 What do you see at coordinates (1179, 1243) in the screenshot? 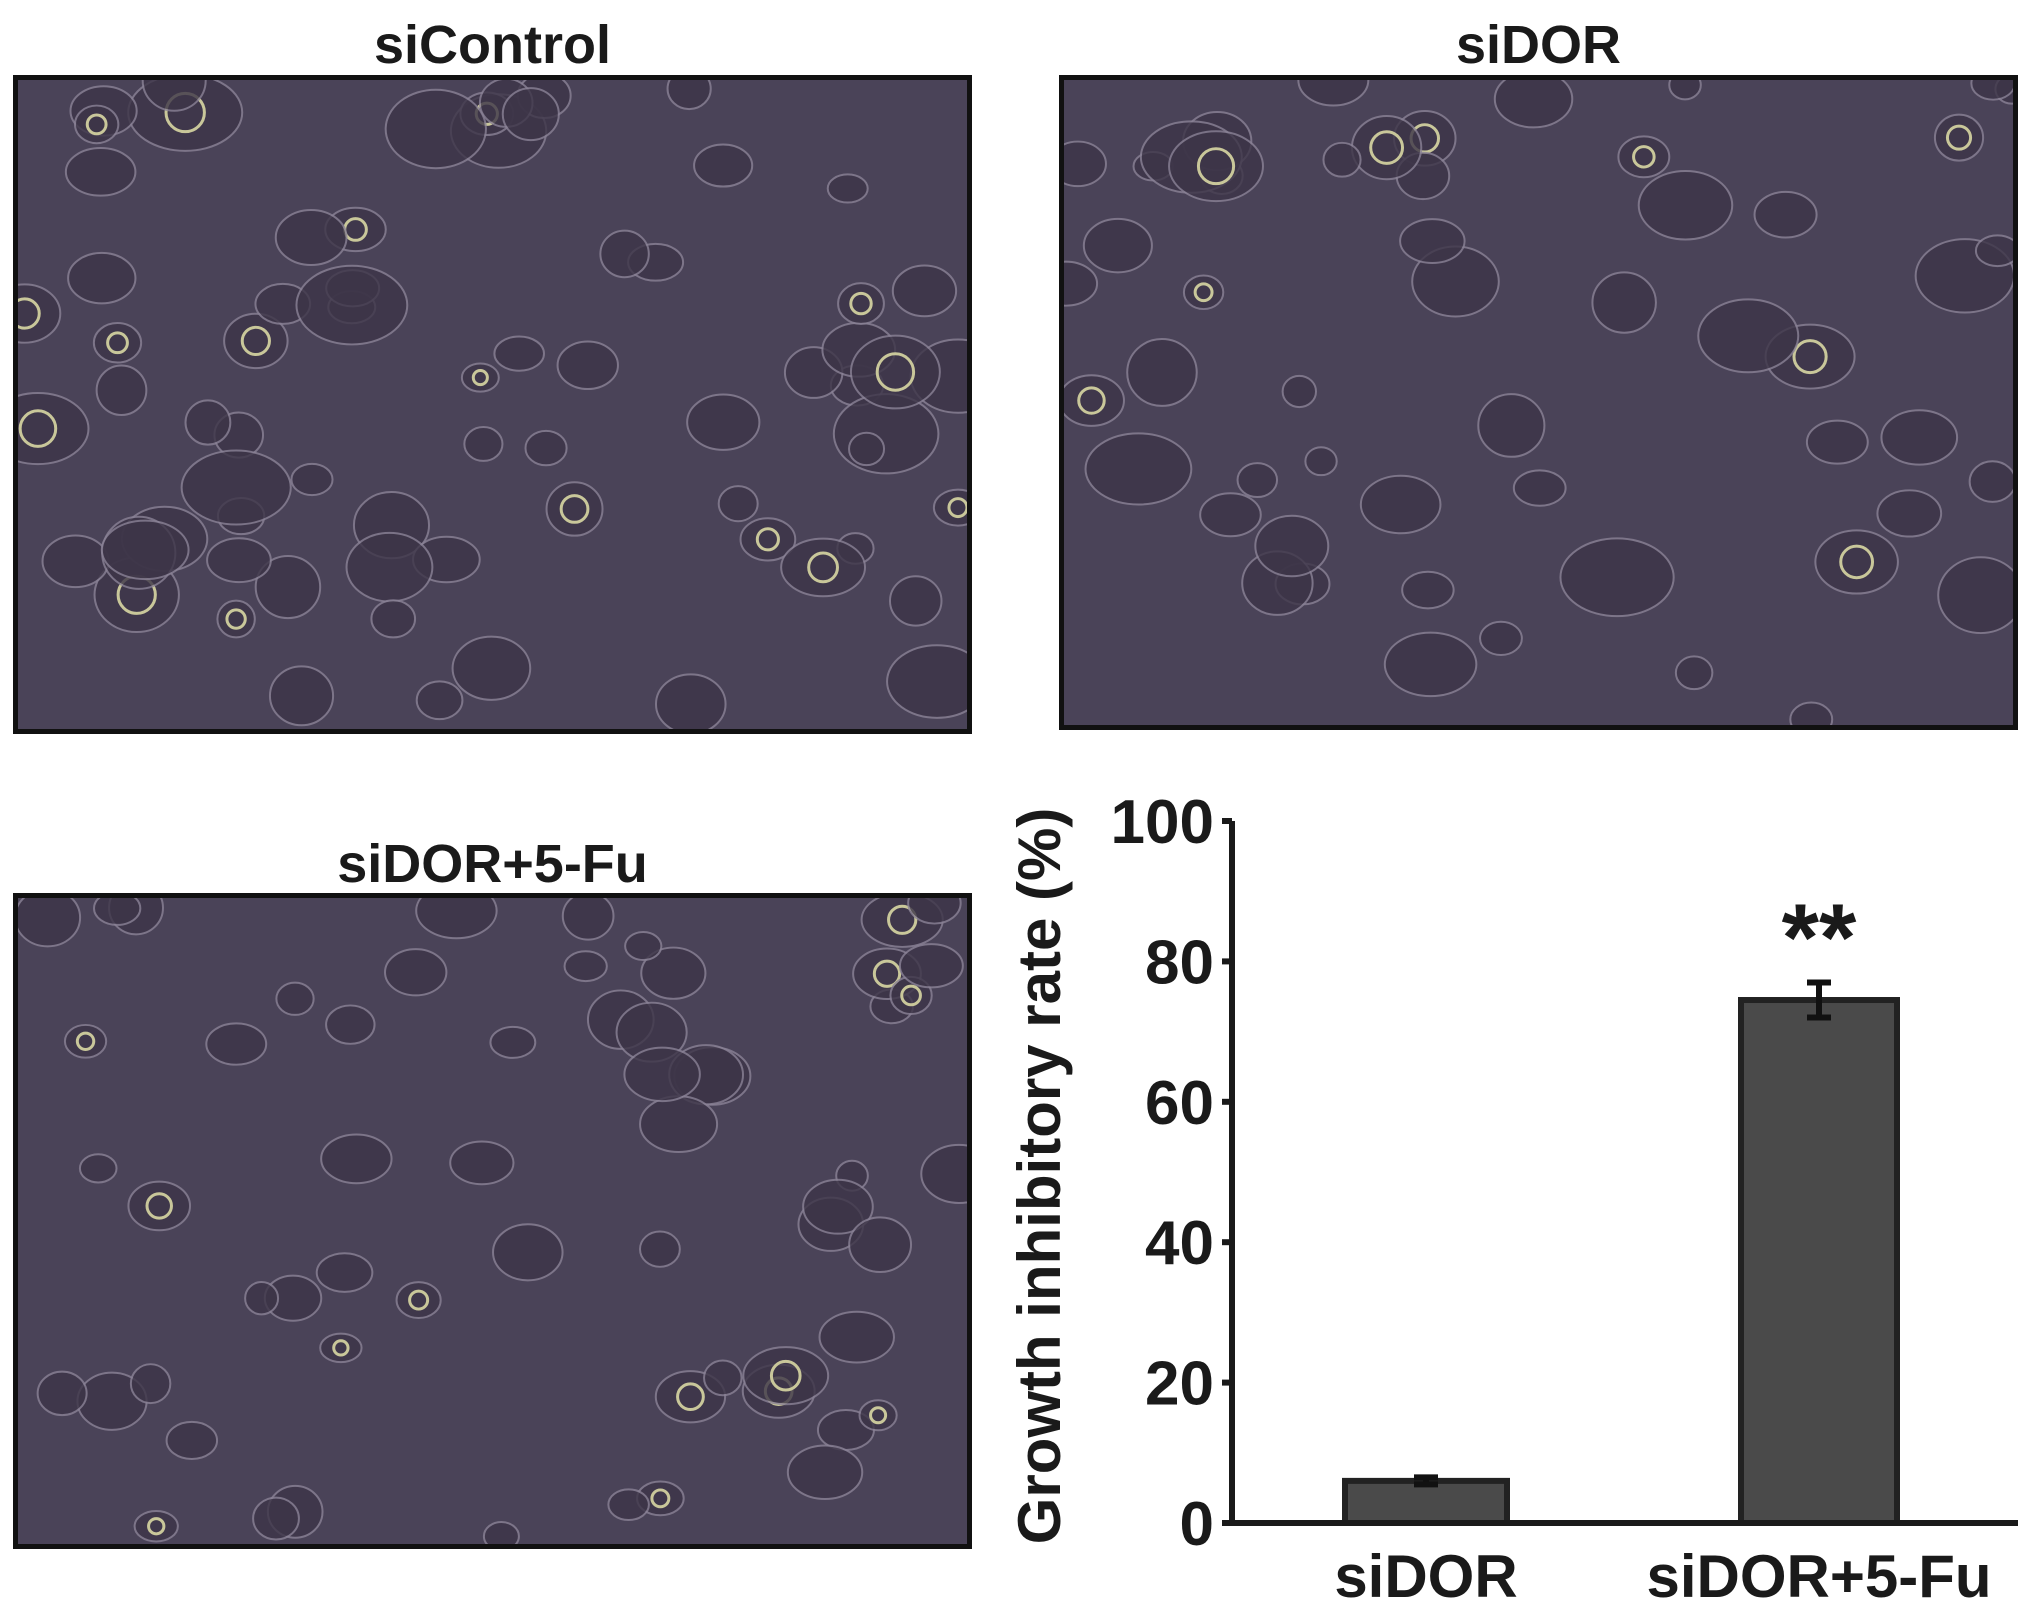
I see `y-tick-label: 40` at bounding box center [1179, 1243].